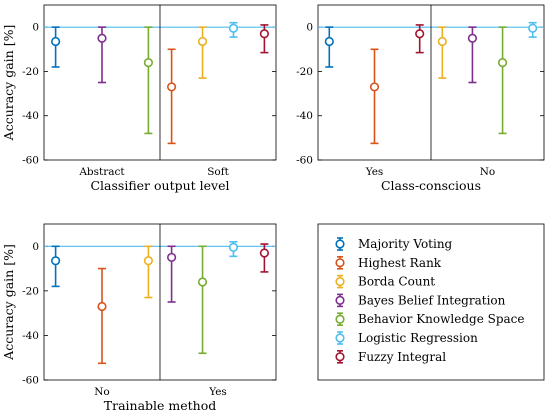 This screenshot has width=550, height=418. I want to click on legend-label: Majority Voting, so click(405, 244).